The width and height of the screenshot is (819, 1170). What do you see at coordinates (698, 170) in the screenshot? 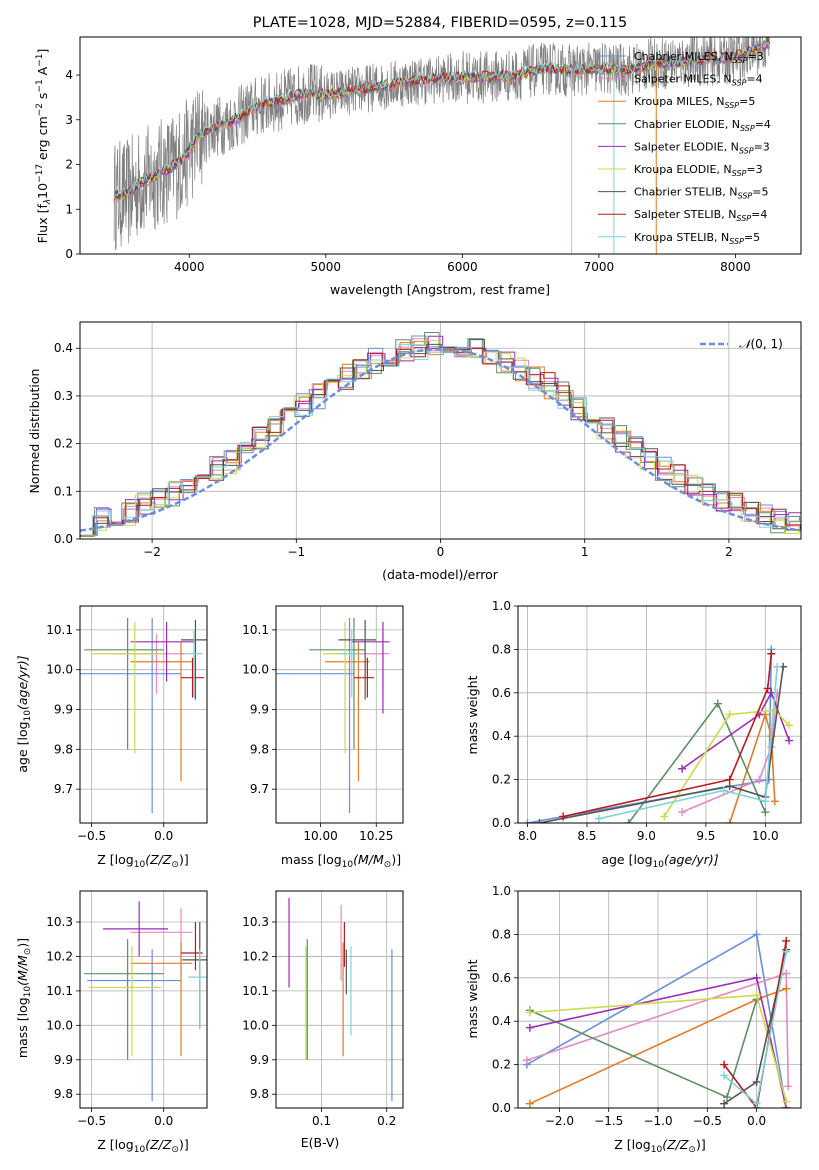
I see `legend-label: Kroupa ELODIE, NSSP=3` at bounding box center [698, 170].